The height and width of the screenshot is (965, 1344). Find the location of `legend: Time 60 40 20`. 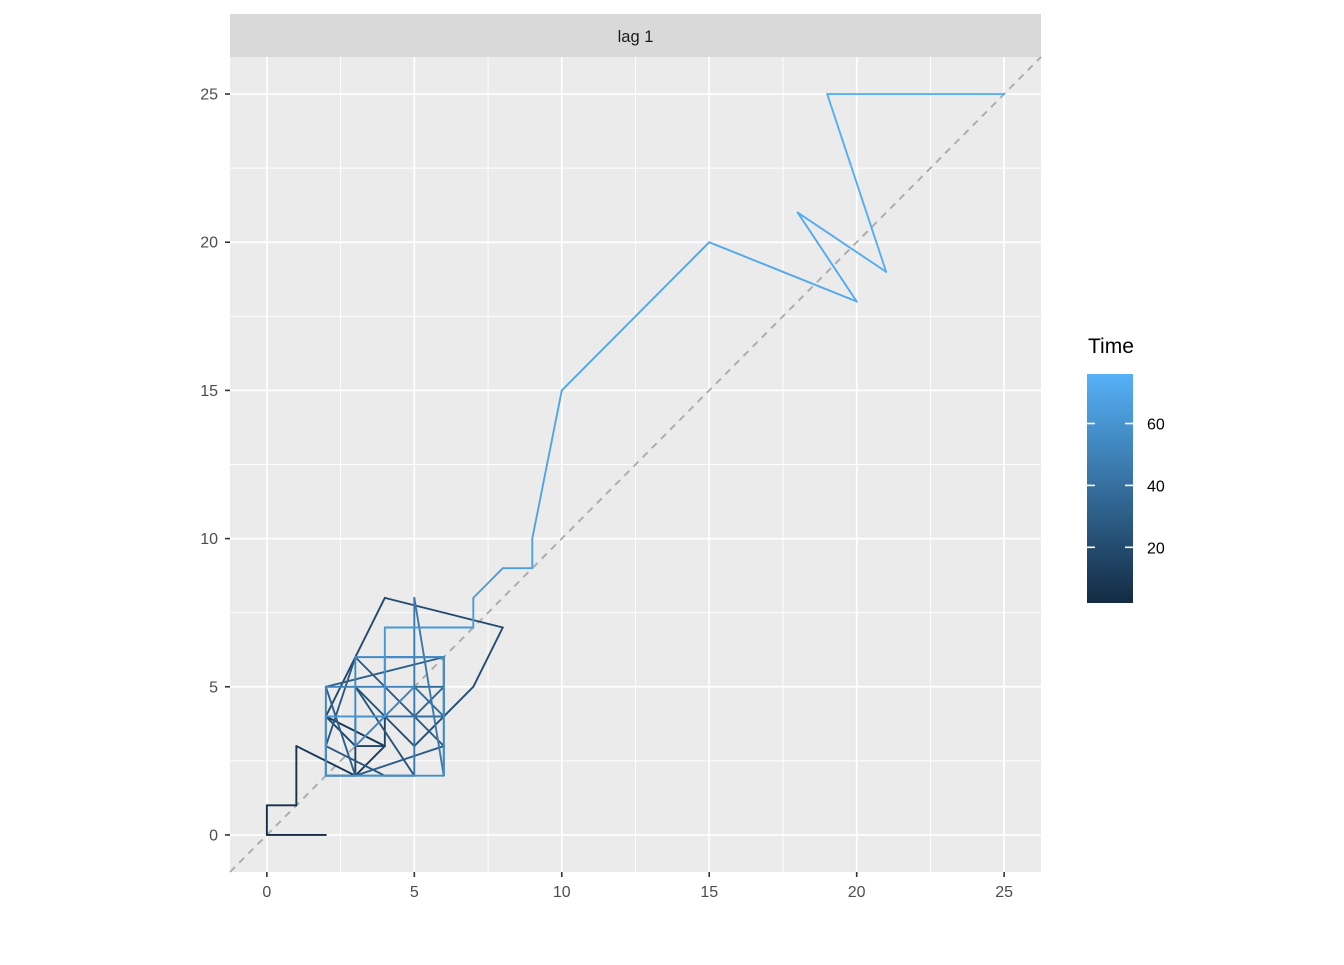

legend: Time 60 40 20 is located at coordinates (1126, 469).